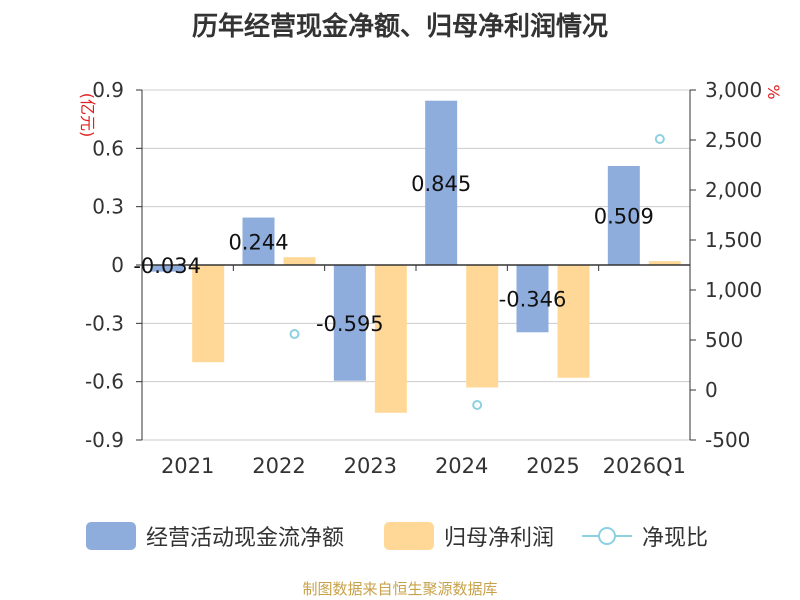 The image size is (800, 600). Describe the element at coordinates (499, 538) in the screenshot. I see `legend-label-net-profit: 归母净利润` at that location.